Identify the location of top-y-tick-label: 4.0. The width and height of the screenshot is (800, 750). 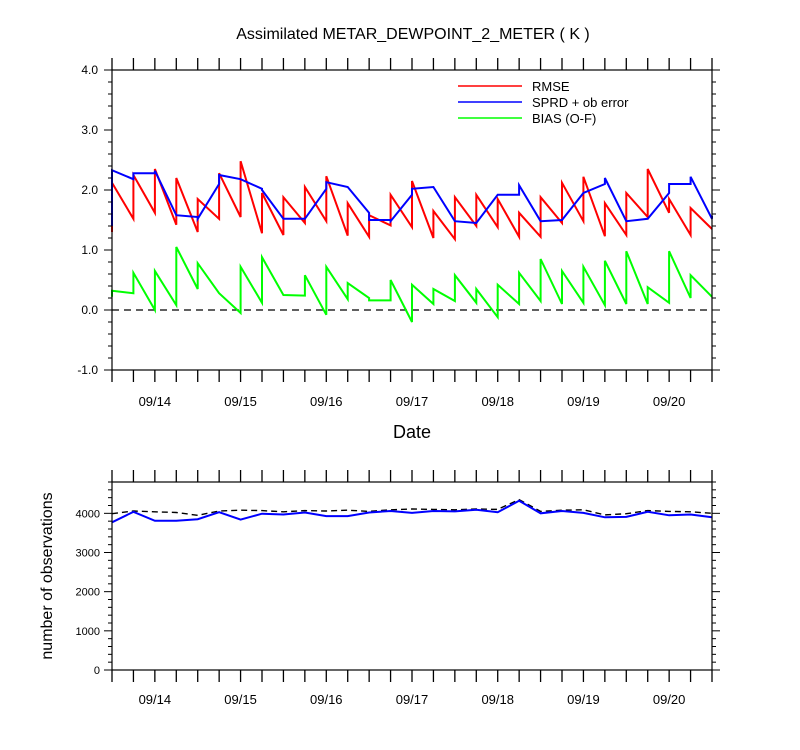
(89, 70).